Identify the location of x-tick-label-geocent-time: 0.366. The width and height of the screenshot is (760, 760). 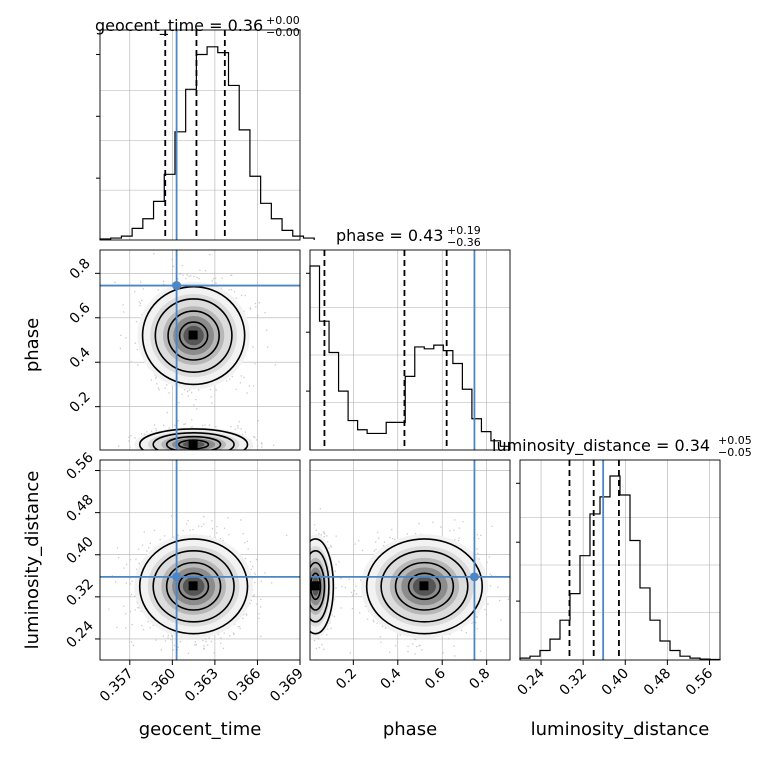
(245, 685).